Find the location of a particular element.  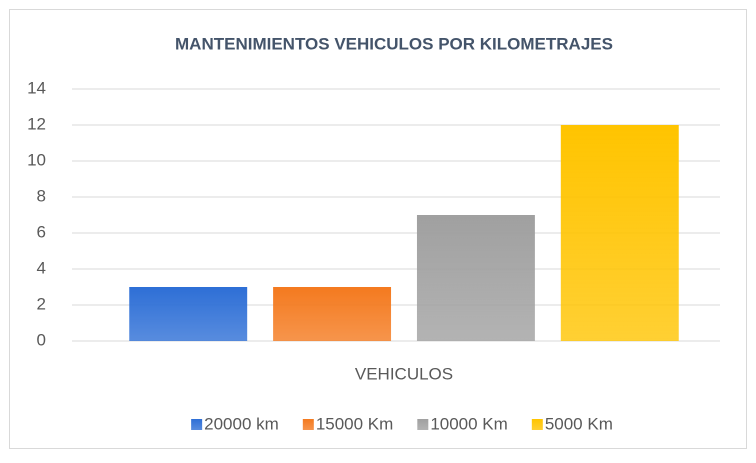

x-tick-label: VEHICULOS is located at coordinates (404, 373).